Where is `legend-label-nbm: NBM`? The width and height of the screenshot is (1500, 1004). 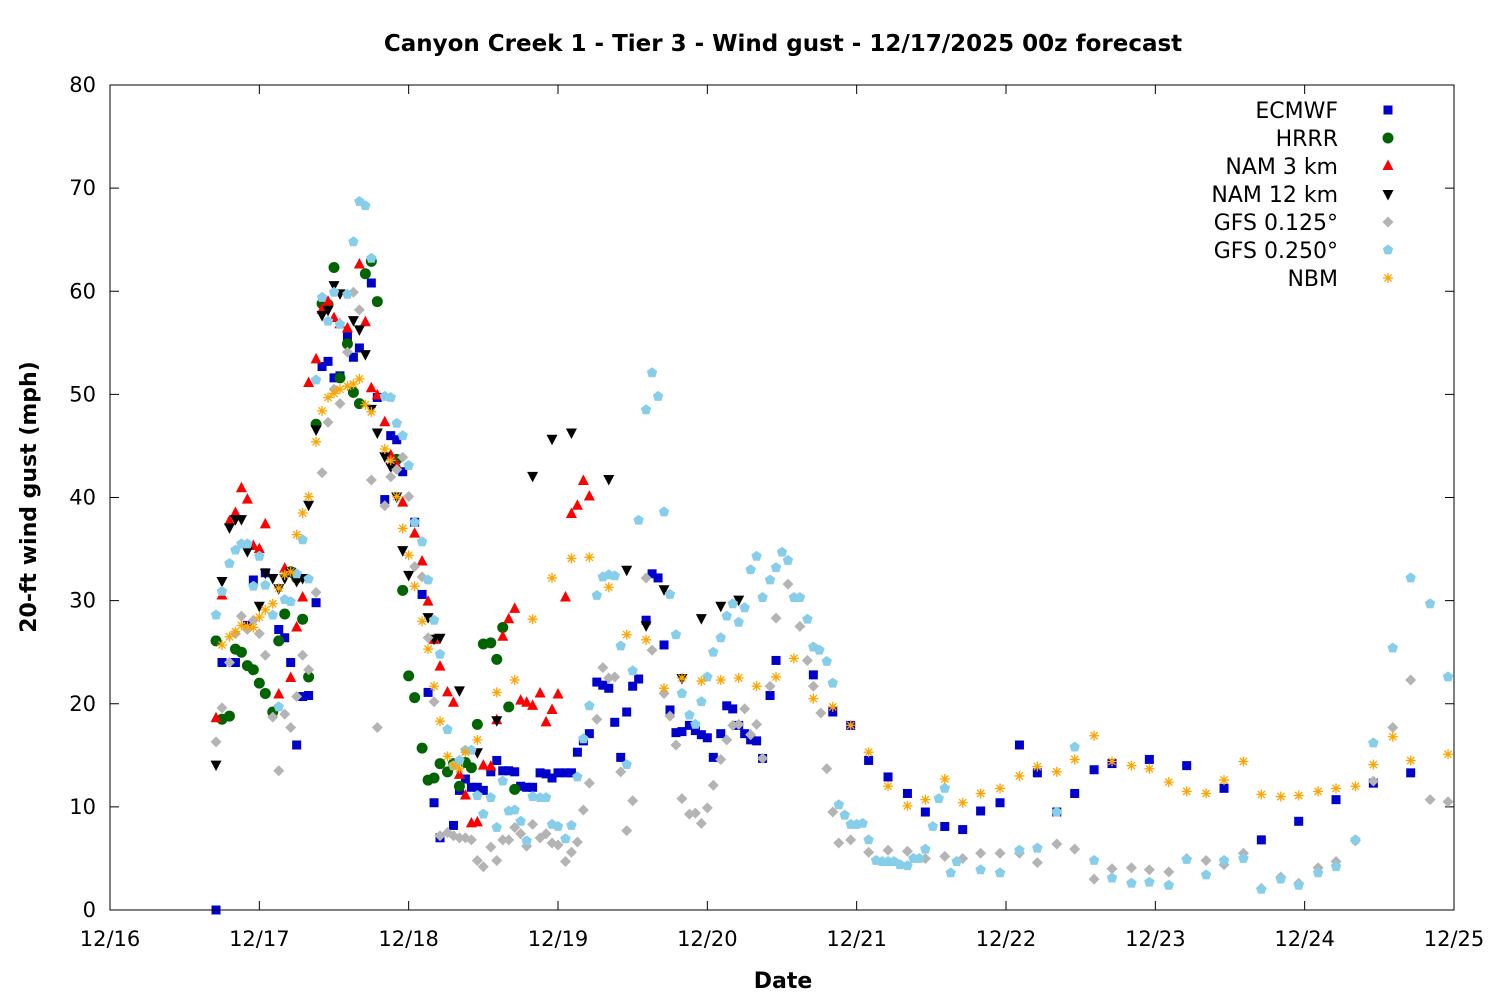
legend-label-nbm: NBM is located at coordinates (1312, 279).